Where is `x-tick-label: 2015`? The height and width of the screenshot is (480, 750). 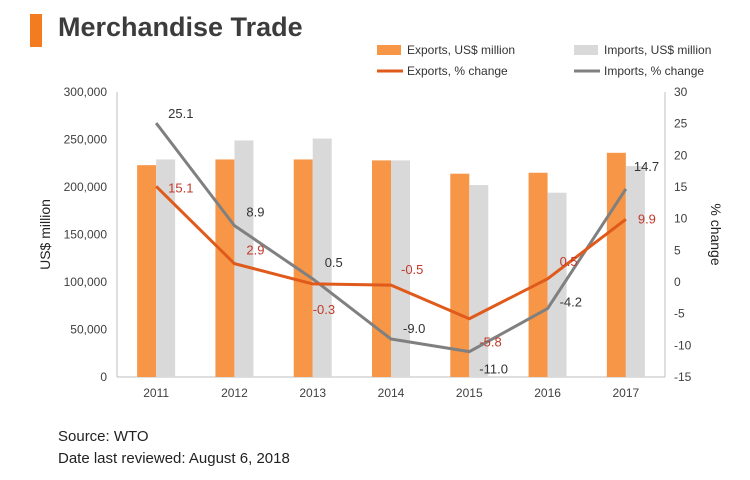 x-tick-label: 2015 is located at coordinates (469, 393).